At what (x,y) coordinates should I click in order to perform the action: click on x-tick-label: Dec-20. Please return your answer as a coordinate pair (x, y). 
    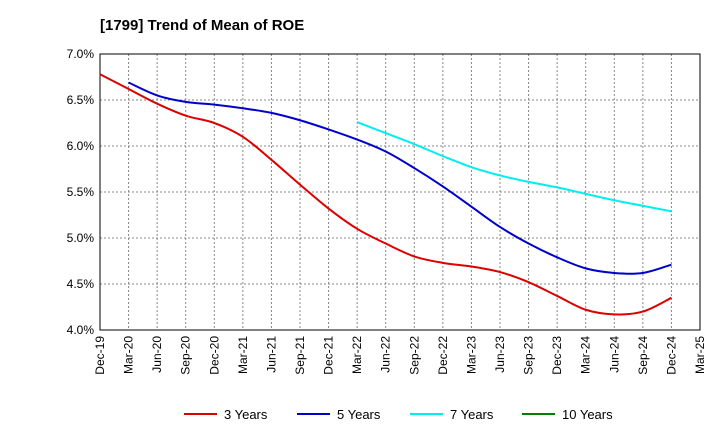
    Looking at the image, I should click on (214, 355).